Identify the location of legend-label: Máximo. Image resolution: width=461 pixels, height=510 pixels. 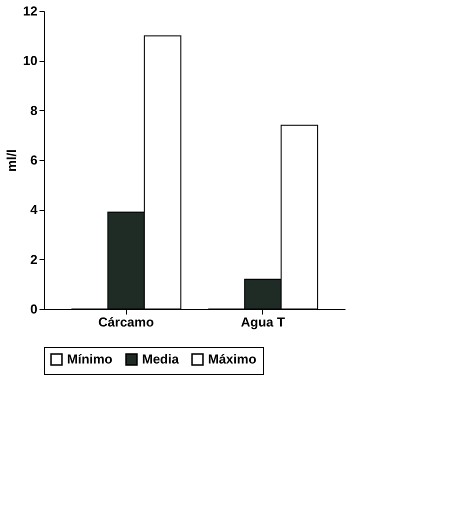
(232, 359).